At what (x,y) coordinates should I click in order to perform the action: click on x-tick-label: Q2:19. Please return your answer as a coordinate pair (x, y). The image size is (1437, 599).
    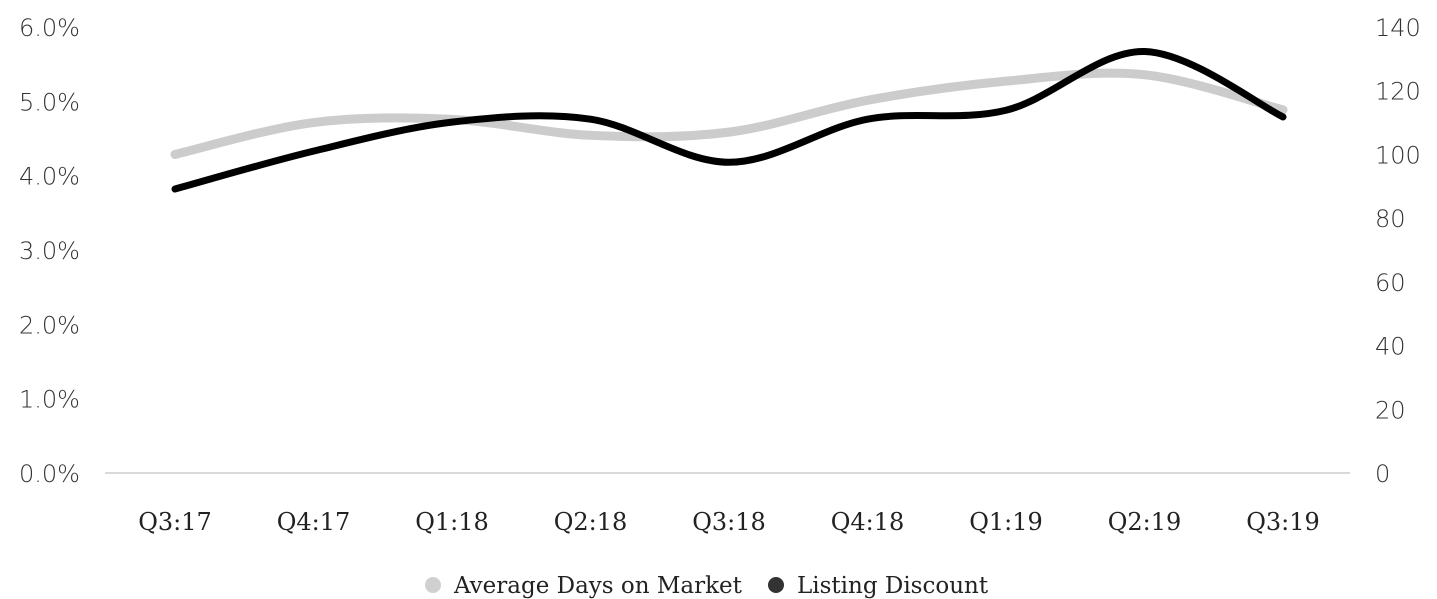
    Looking at the image, I should click on (1145, 522).